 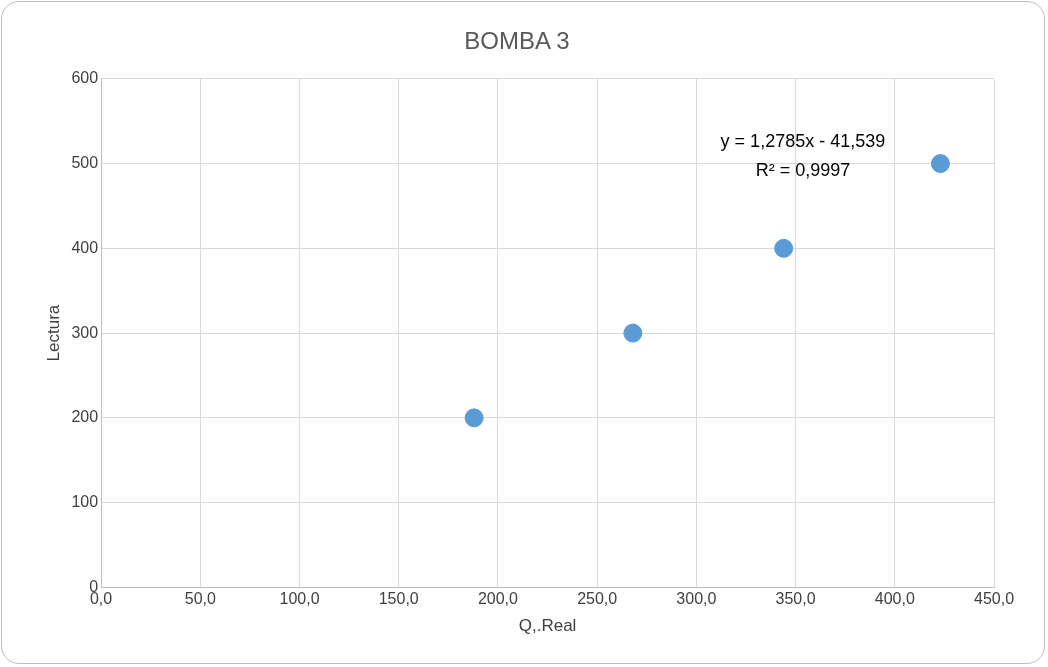 What do you see at coordinates (398, 599) in the screenshot?
I see `x-tick-label: 150,0` at bounding box center [398, 599].